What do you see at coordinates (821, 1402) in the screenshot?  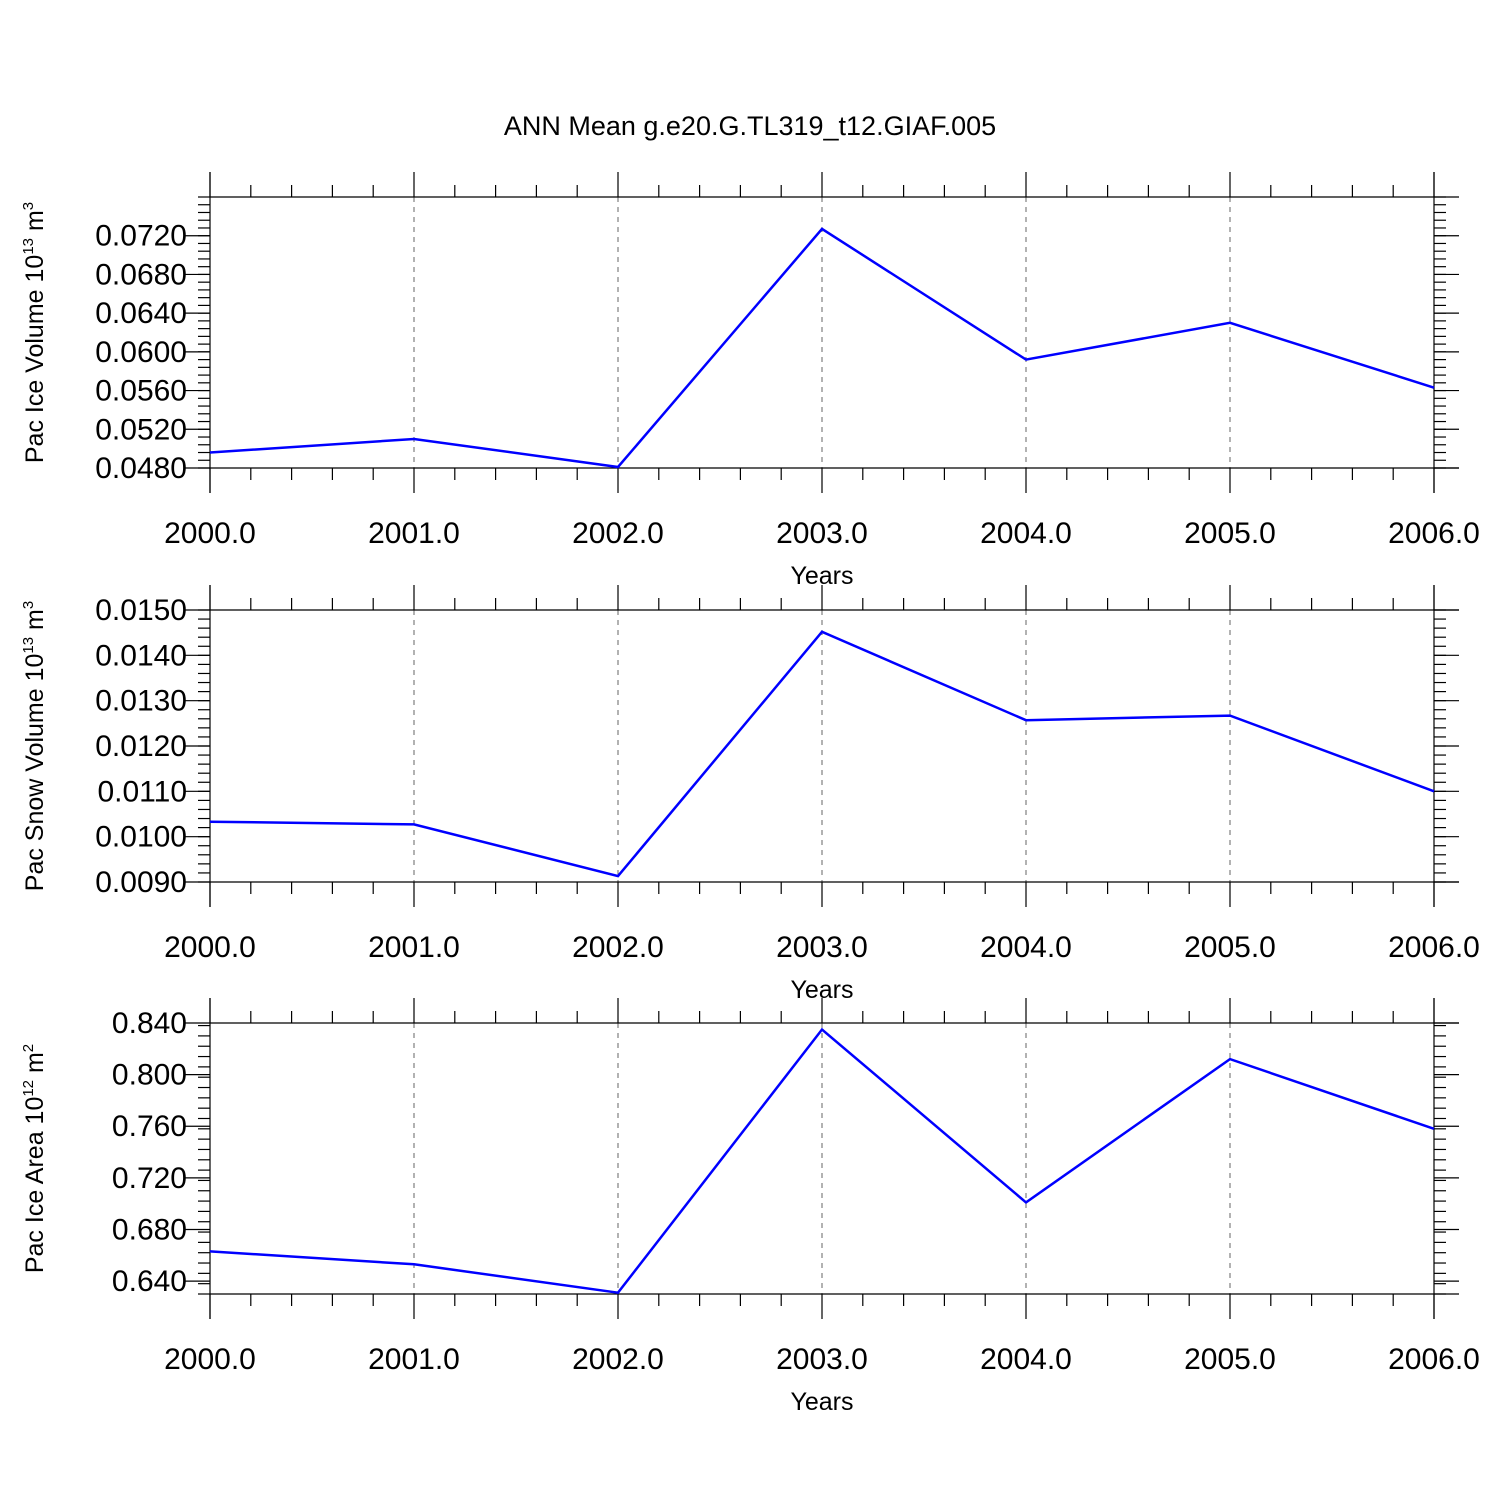 I see `x-axis-label: Years` at bounding box center [821, 1402].